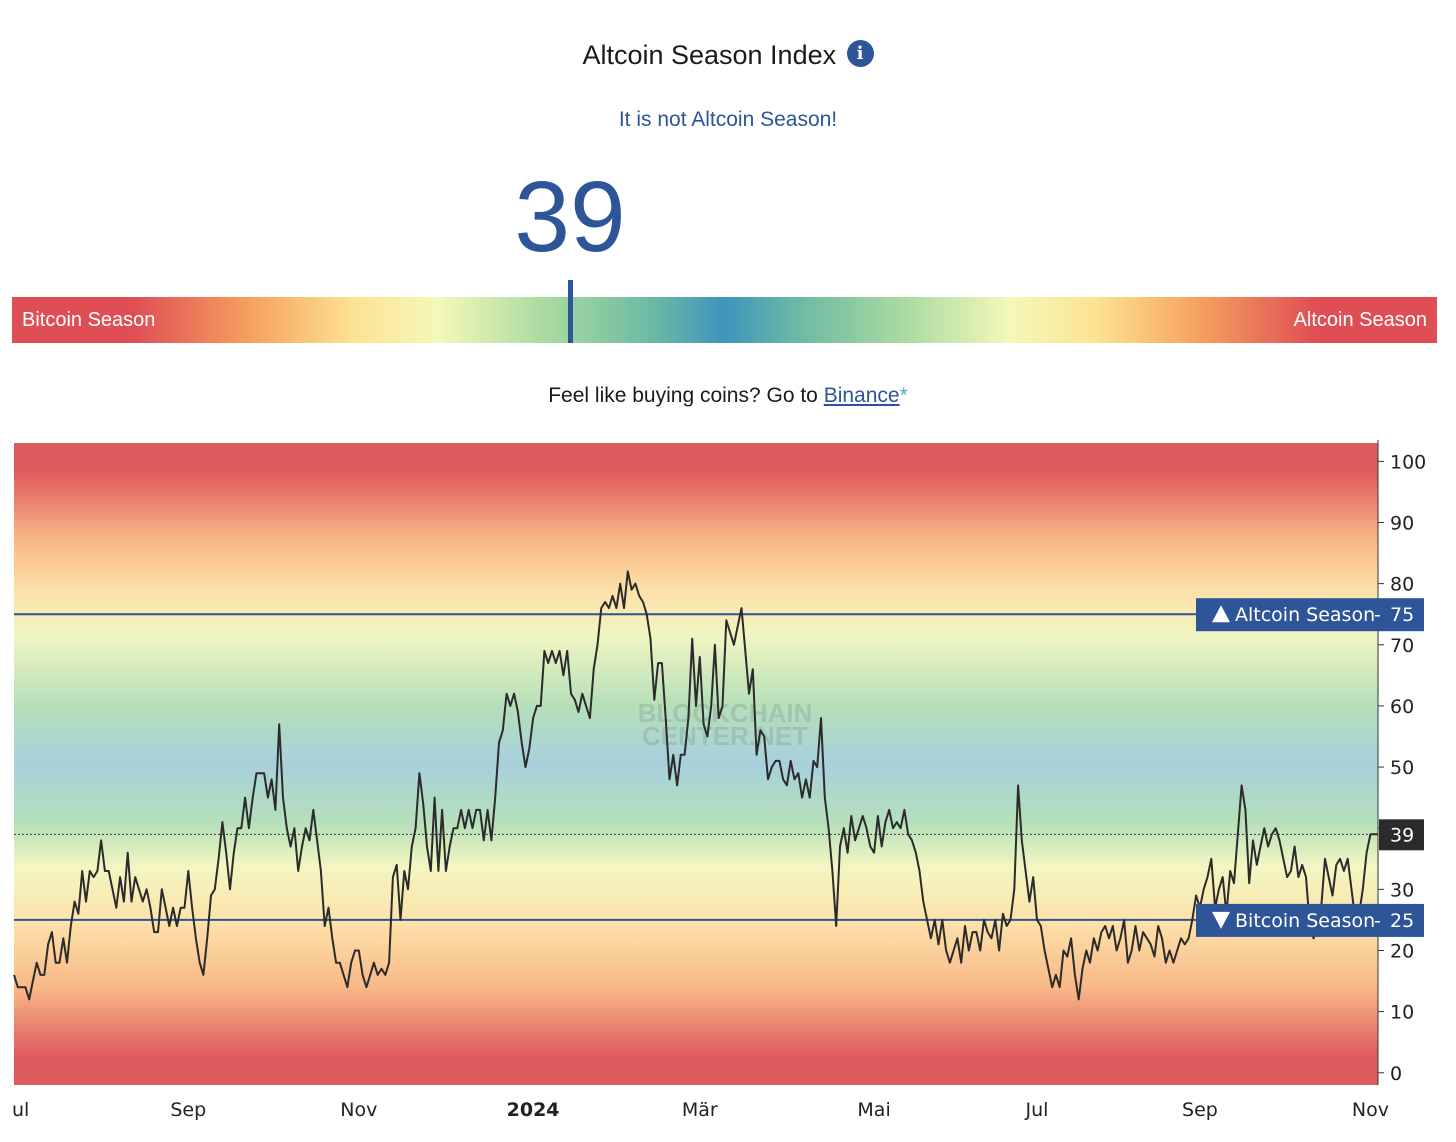 Image resolution: width=1456 pixels, height=1142 pixels. I want to click on gauge-label-bitcoin: Bitcoin Season, so click(89, 320).